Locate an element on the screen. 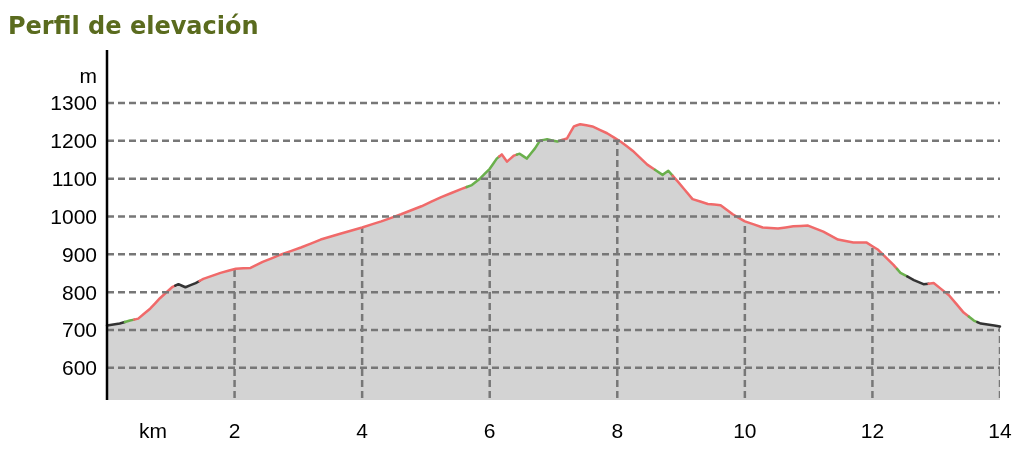 The width and height of the screenshot is (1024, 475). x-tick-label: 6 is located at coordinates (489, 430).